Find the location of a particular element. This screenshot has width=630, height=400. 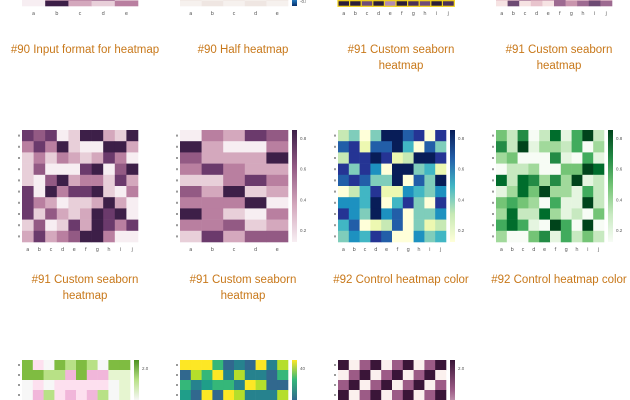

heatmap-thumbnail: a b c d e is located at coordinates (83, 10).